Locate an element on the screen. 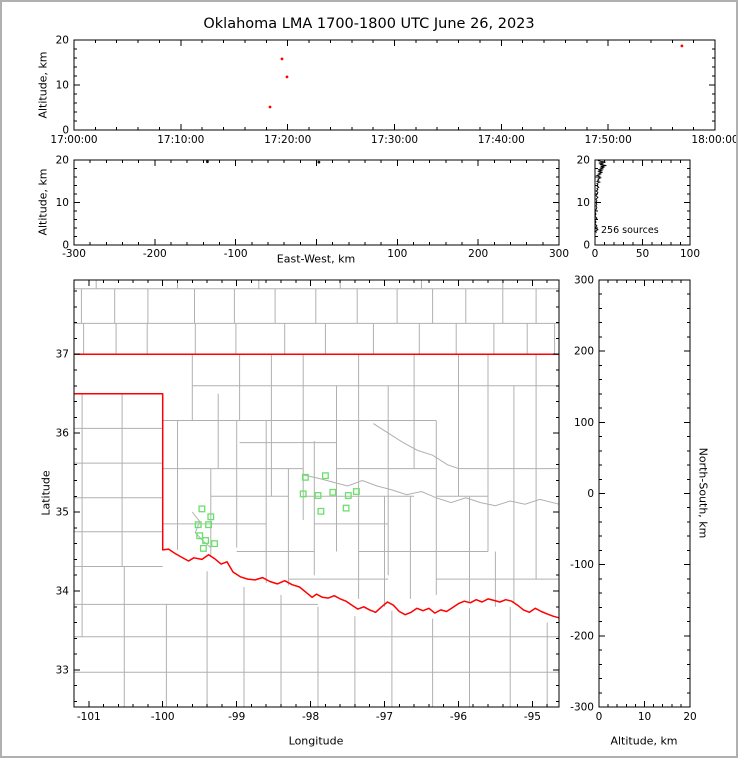 The width and height of the screenshot is (738, 758). map-y-axis-label: Latitude is located at coordinates (46, 493).